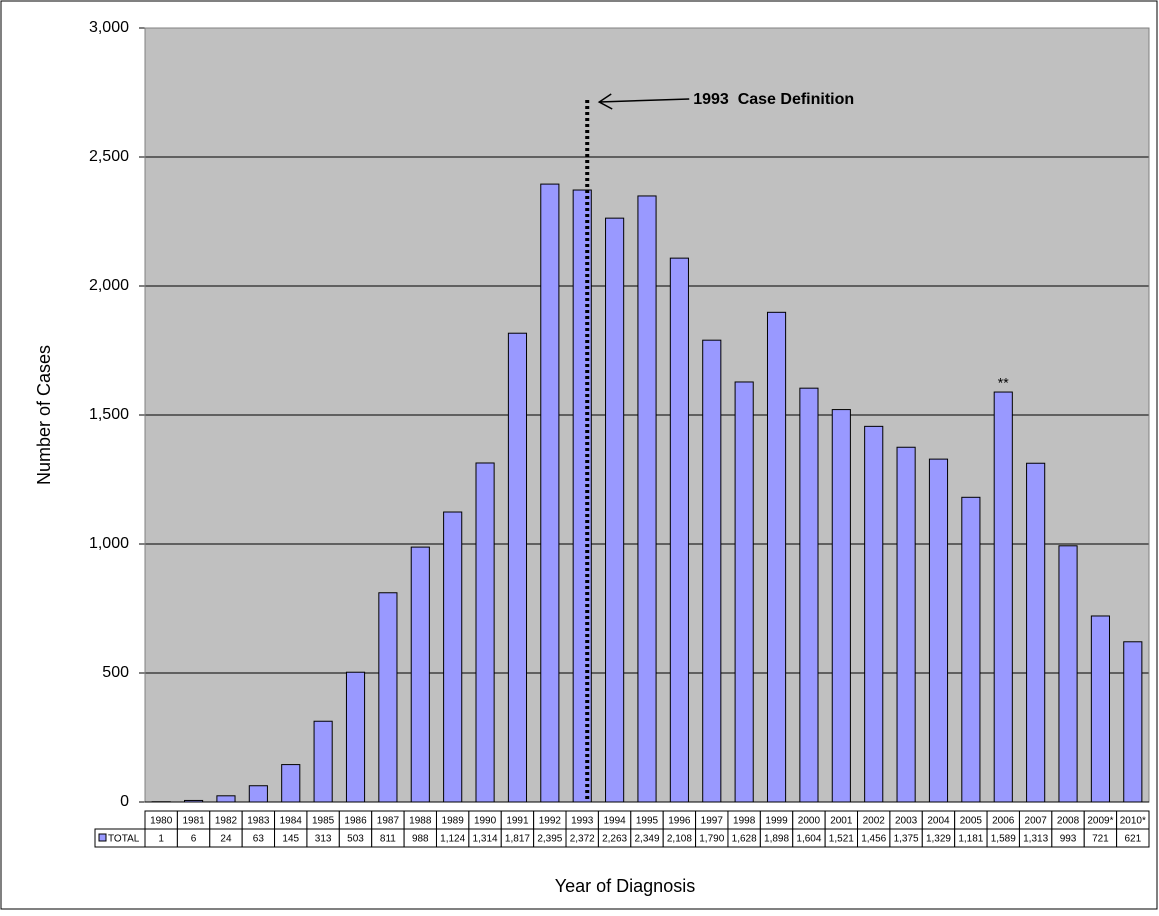  Describe the element at coordinates (102, 837) in the screenshot. I see `legend-swatch` at that location.